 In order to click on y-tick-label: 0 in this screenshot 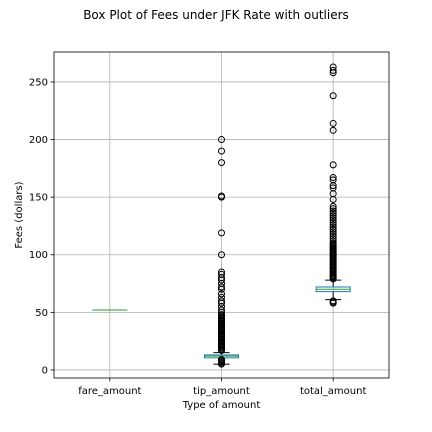, I will do `click(45, 370)`.